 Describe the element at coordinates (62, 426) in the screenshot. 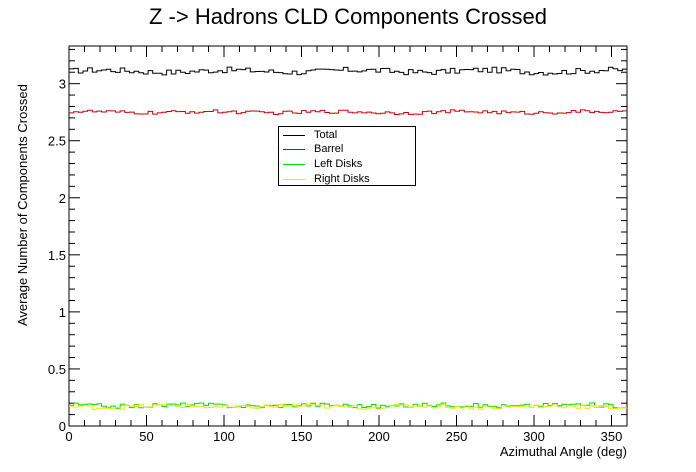

I see `y-tick-label: 0` at that location.